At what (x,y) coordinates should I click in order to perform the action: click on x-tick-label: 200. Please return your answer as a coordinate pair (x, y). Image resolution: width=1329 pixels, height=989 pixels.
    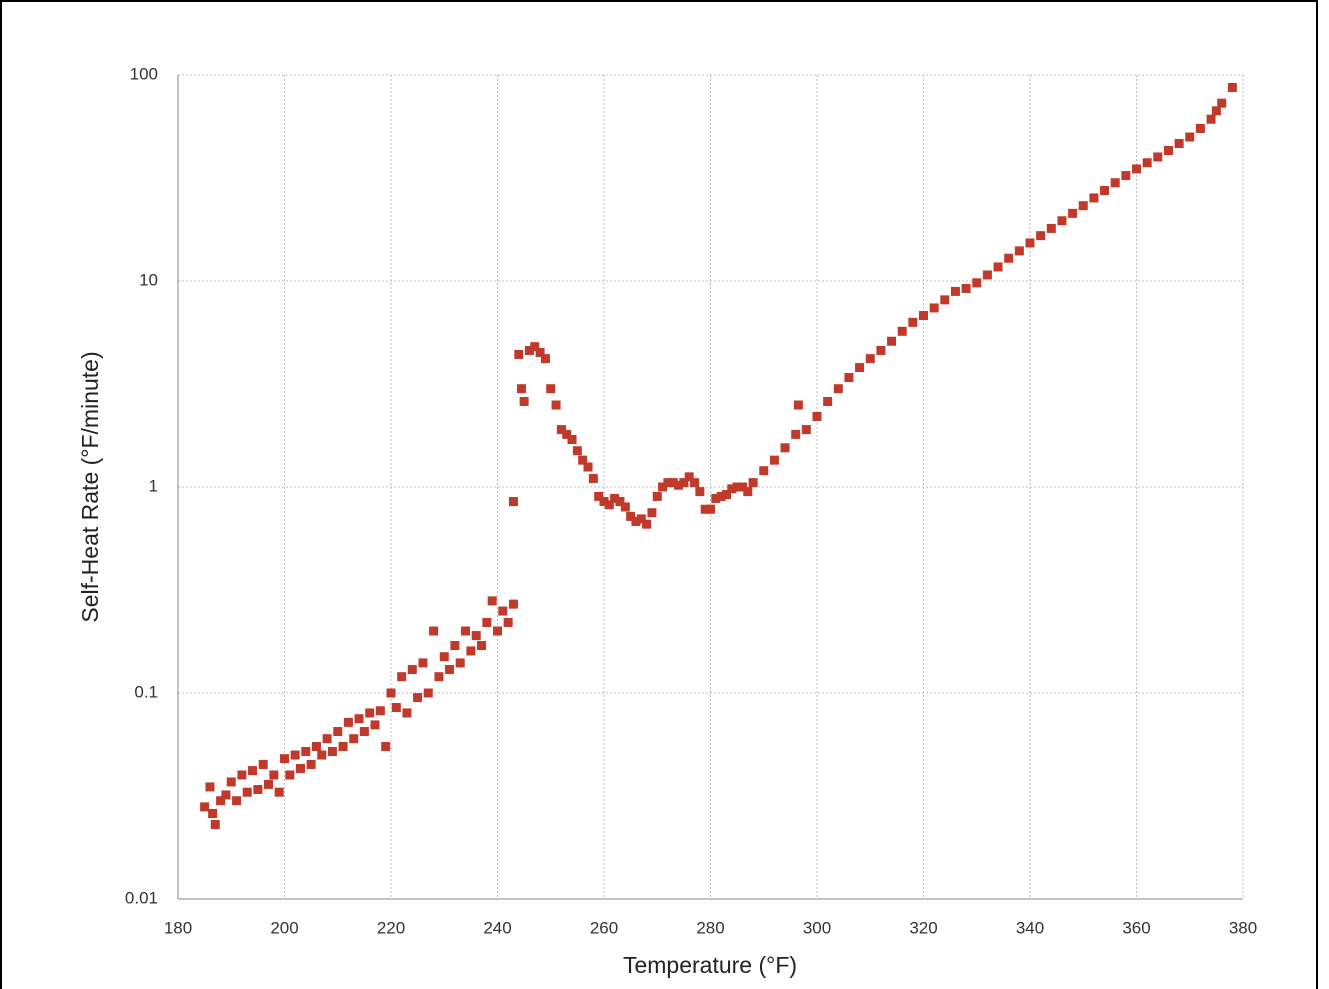
    Looking at the image, I should click on (284, 927).